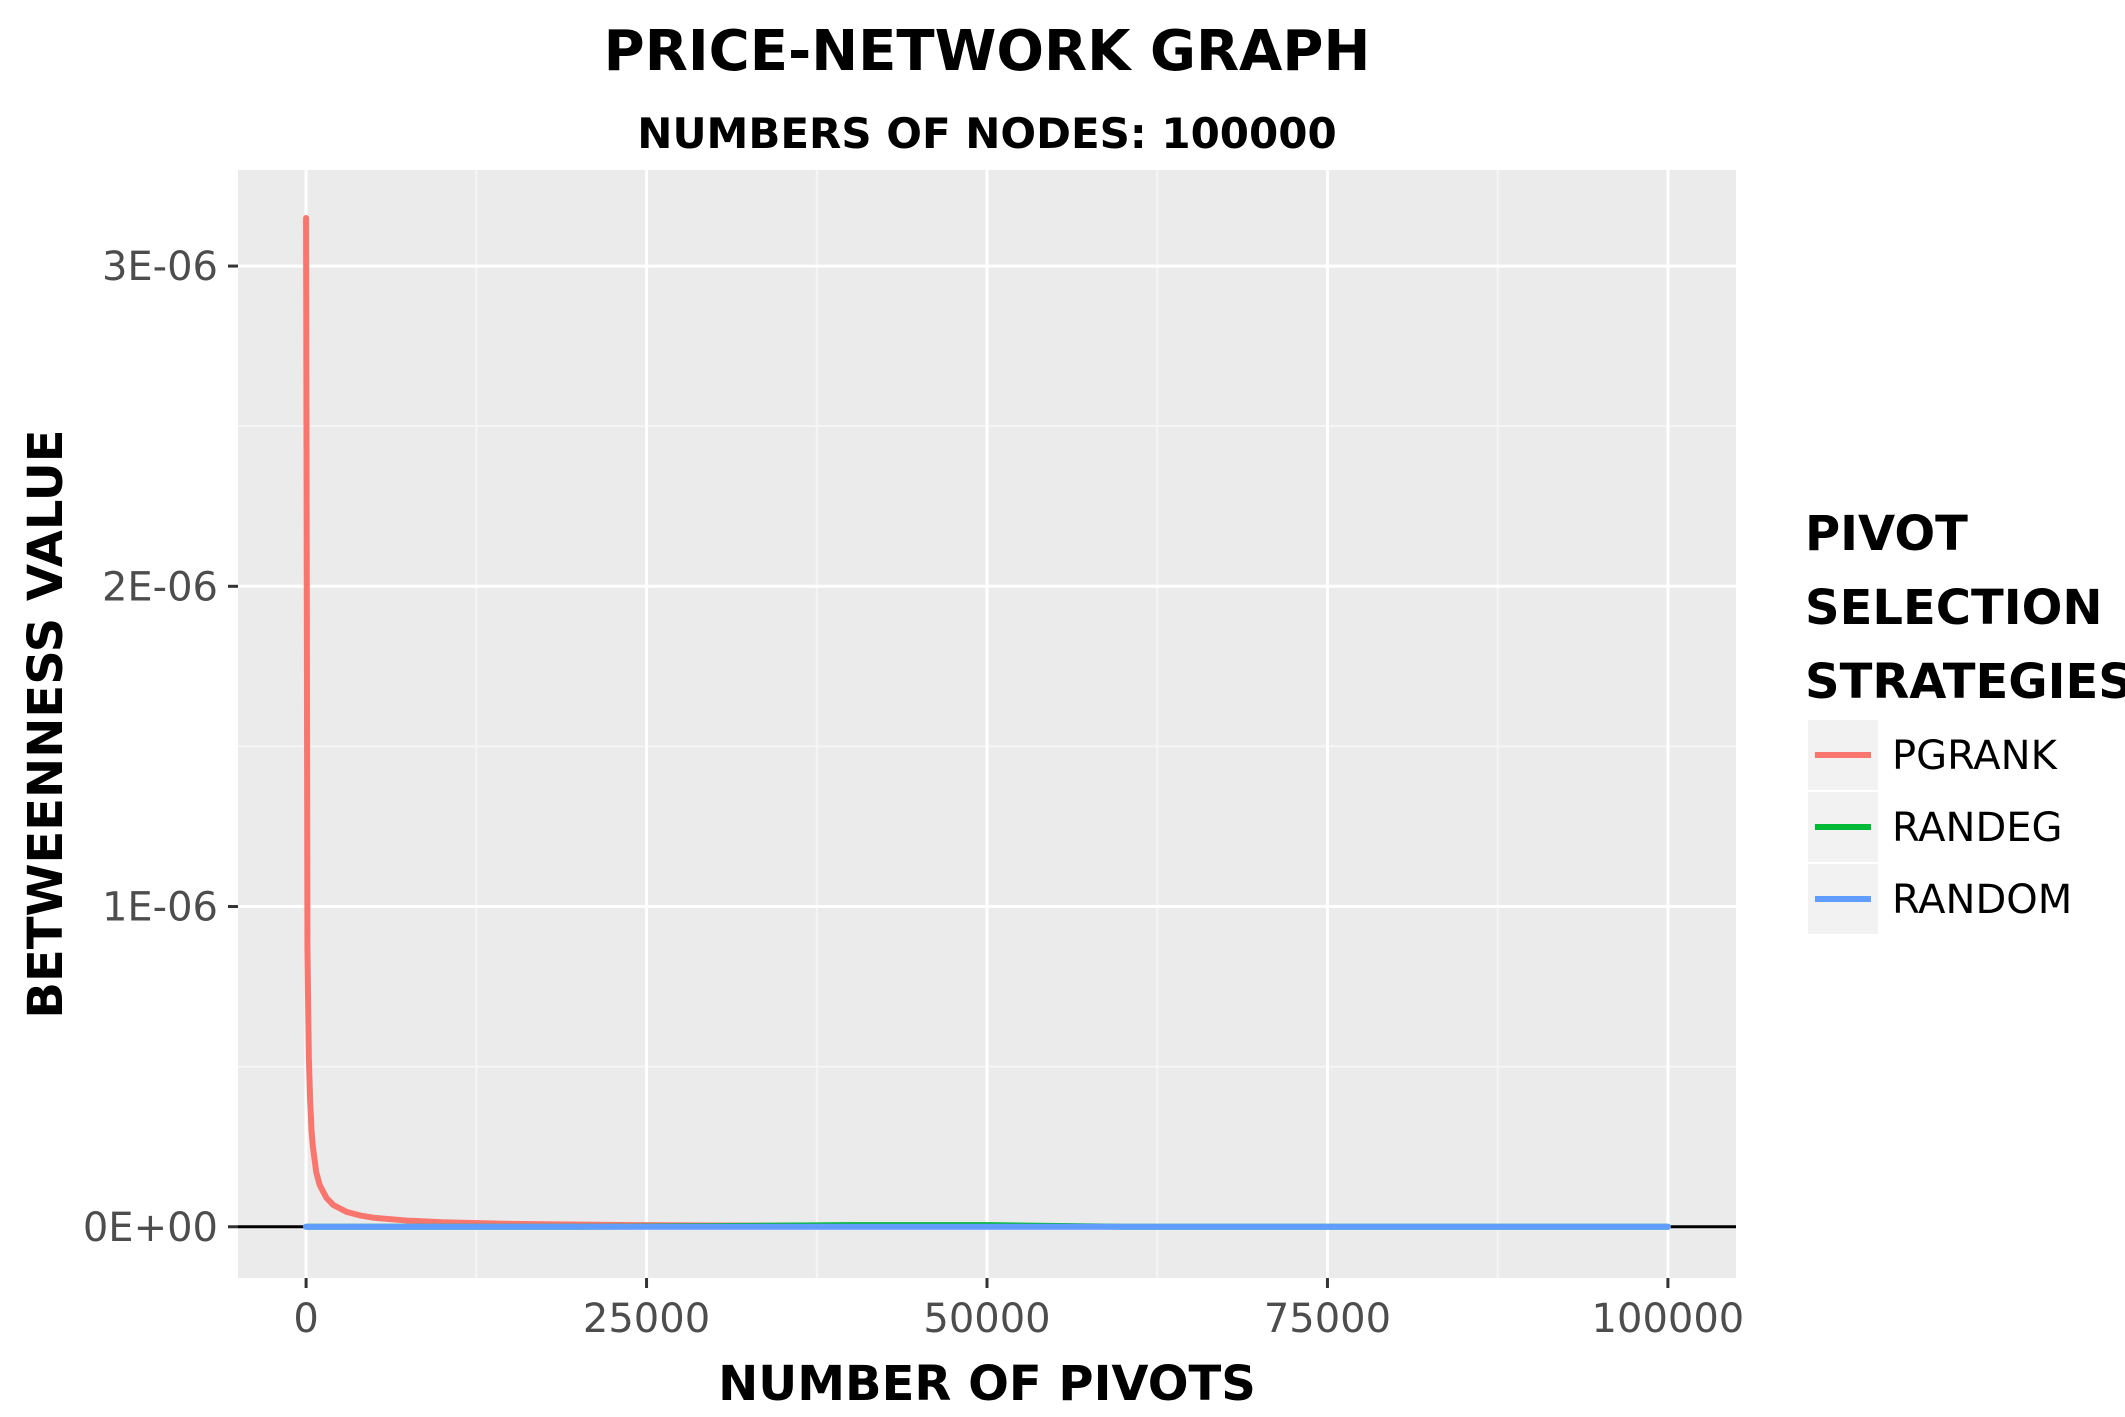  I want to click on legend-title-line-3: STRATEGIES, so click(1965, 682).